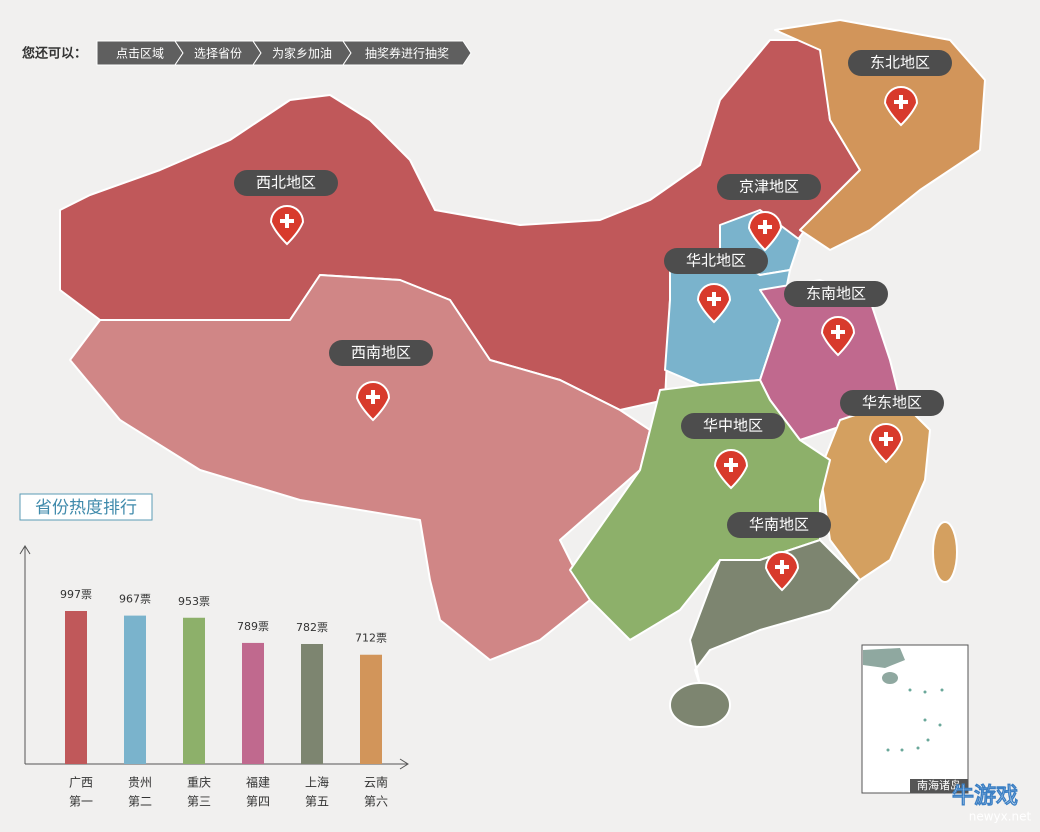 This screenshot has width=1040, height=832. I want to click on nav-step: 抽奖券进行抽奖, so click(407, 53).